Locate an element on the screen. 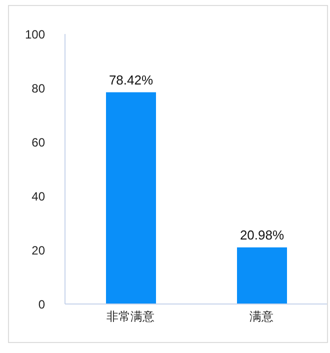 This screenshot has height=353, width=330. x-tick-label: 满意 is located at coordinates (262, 317).